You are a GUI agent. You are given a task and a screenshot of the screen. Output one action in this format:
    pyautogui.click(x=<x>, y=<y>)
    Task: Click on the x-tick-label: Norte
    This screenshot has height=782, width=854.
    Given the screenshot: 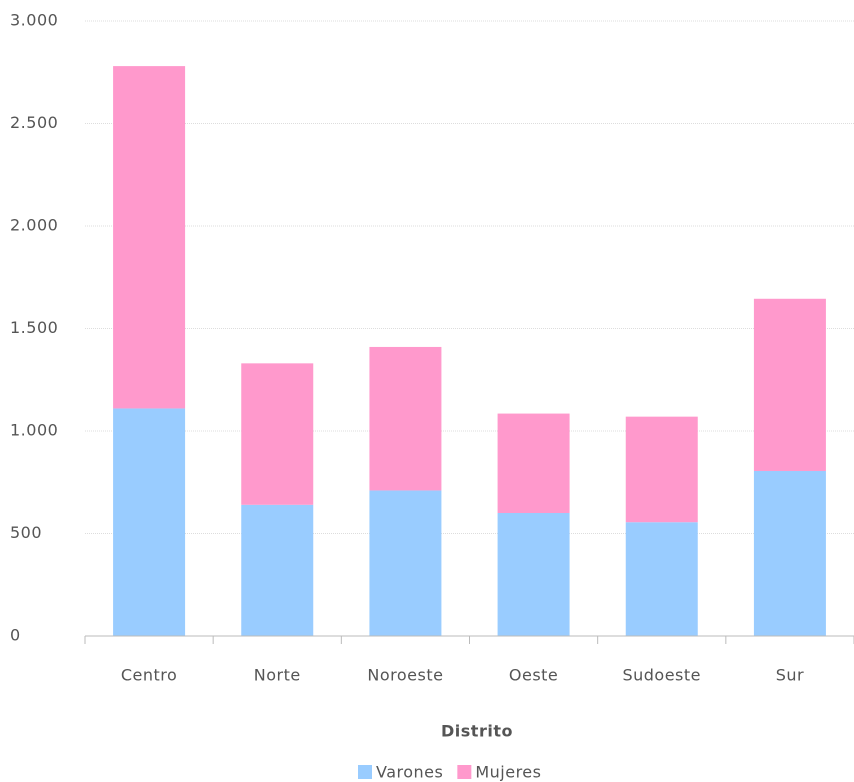 What is the action you would take?
    pyautogui.click(x=277, y=675)
    